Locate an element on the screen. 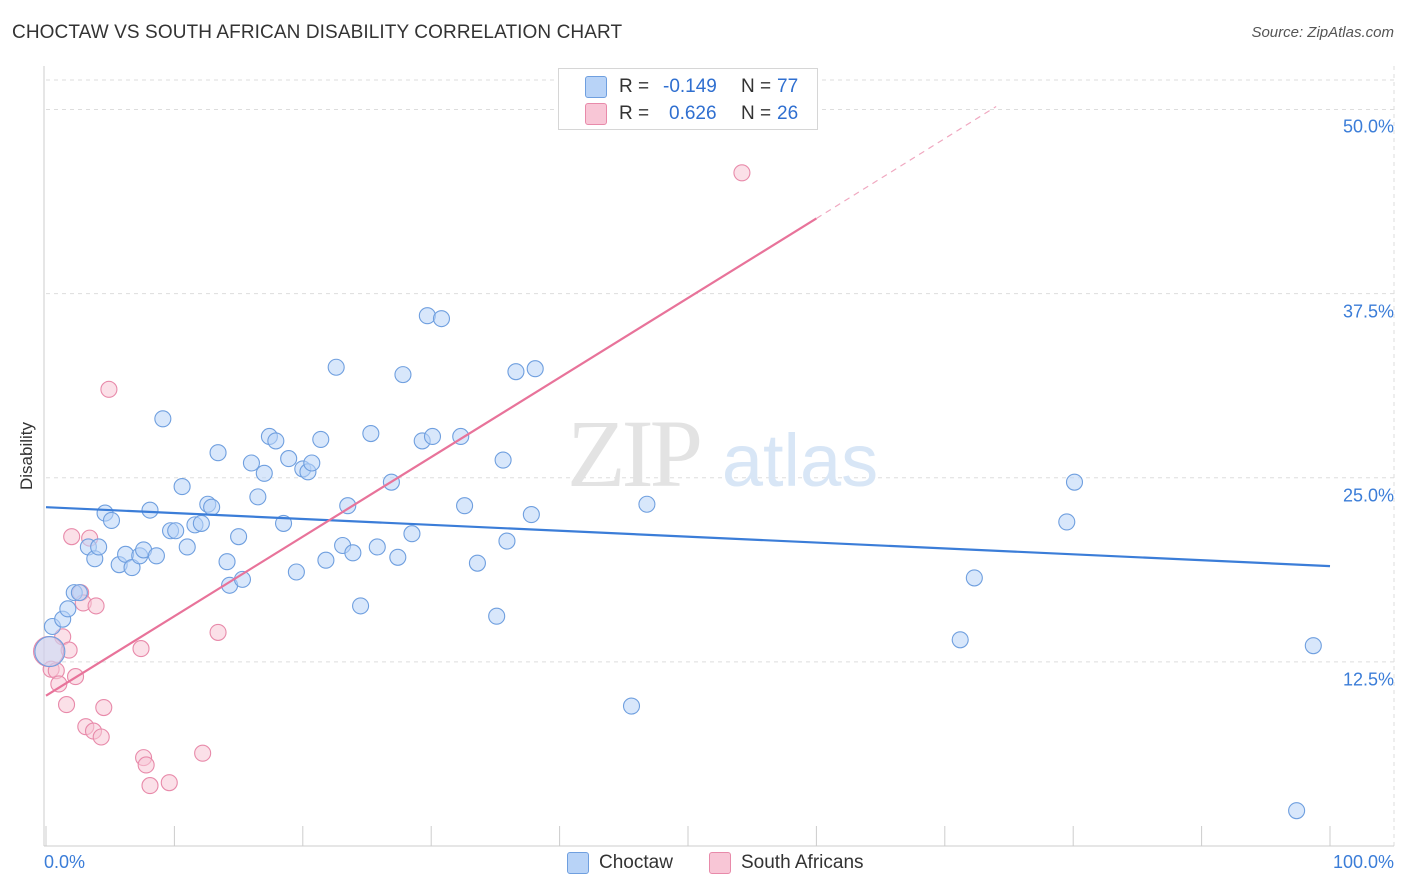 Image resolution: width=1406 pixels, height=892 pixels. watermark: ZIP atlas is located at coordinates (722, 453).